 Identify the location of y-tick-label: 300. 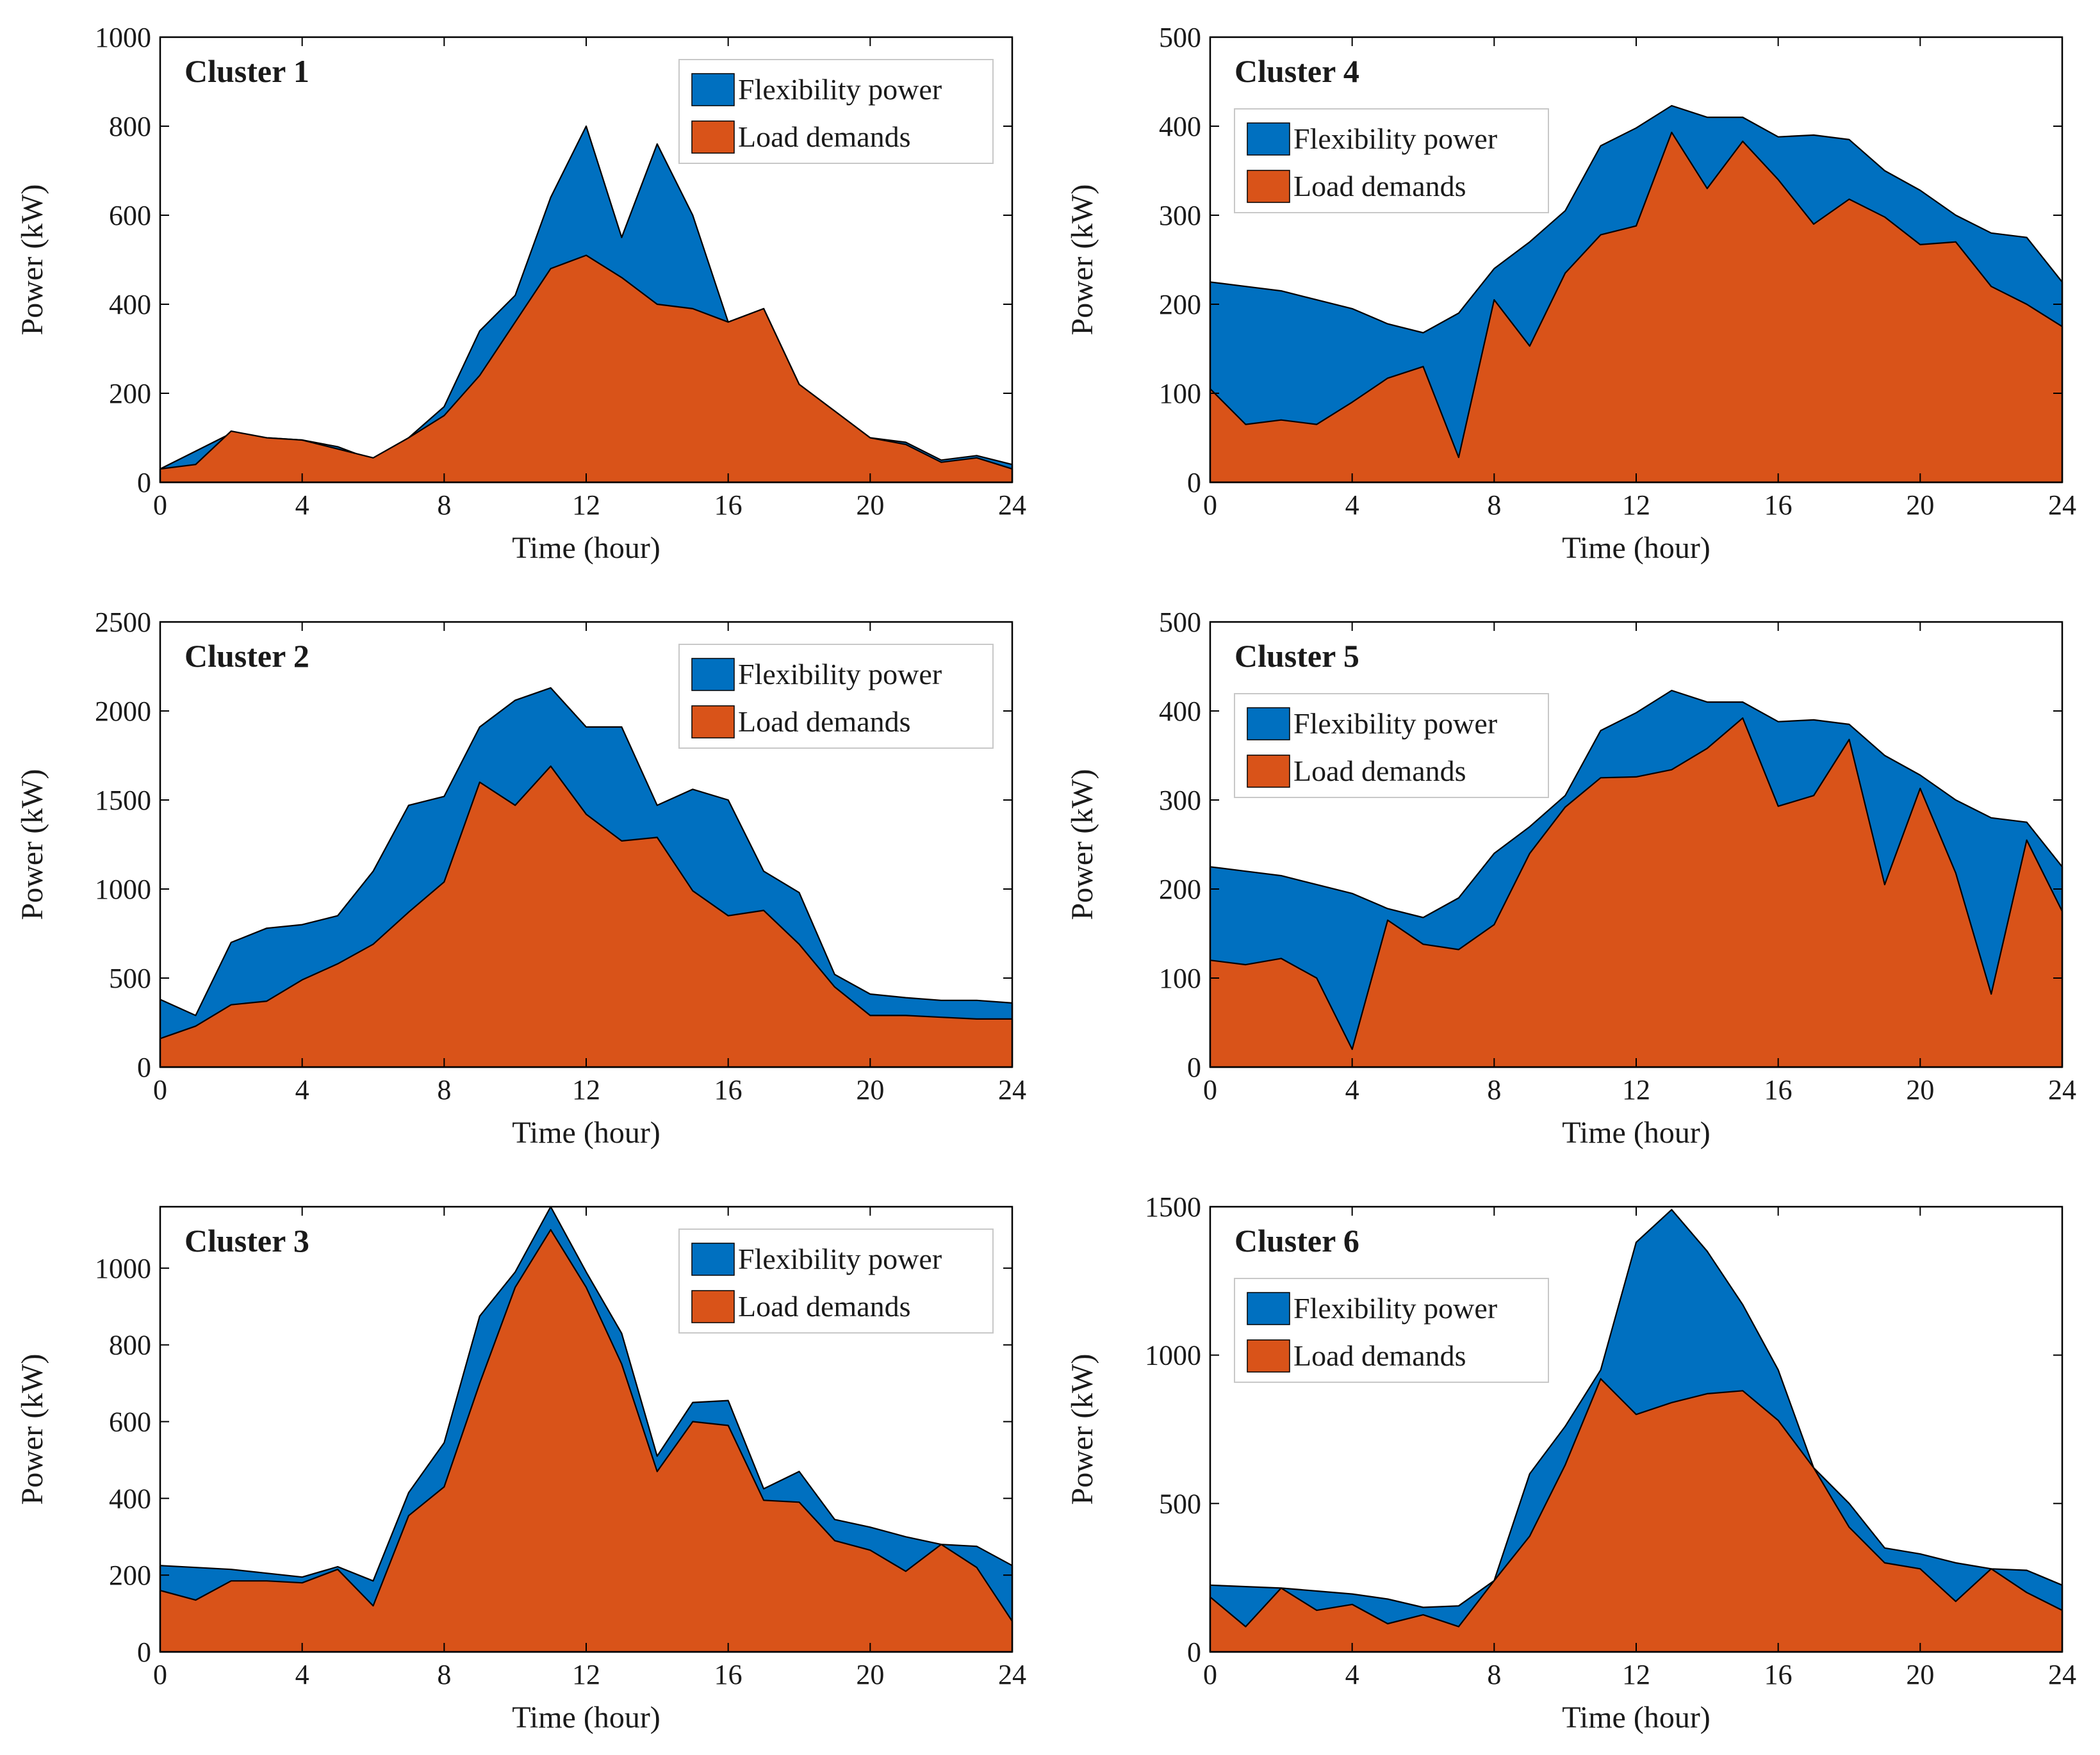
(1180, 215).